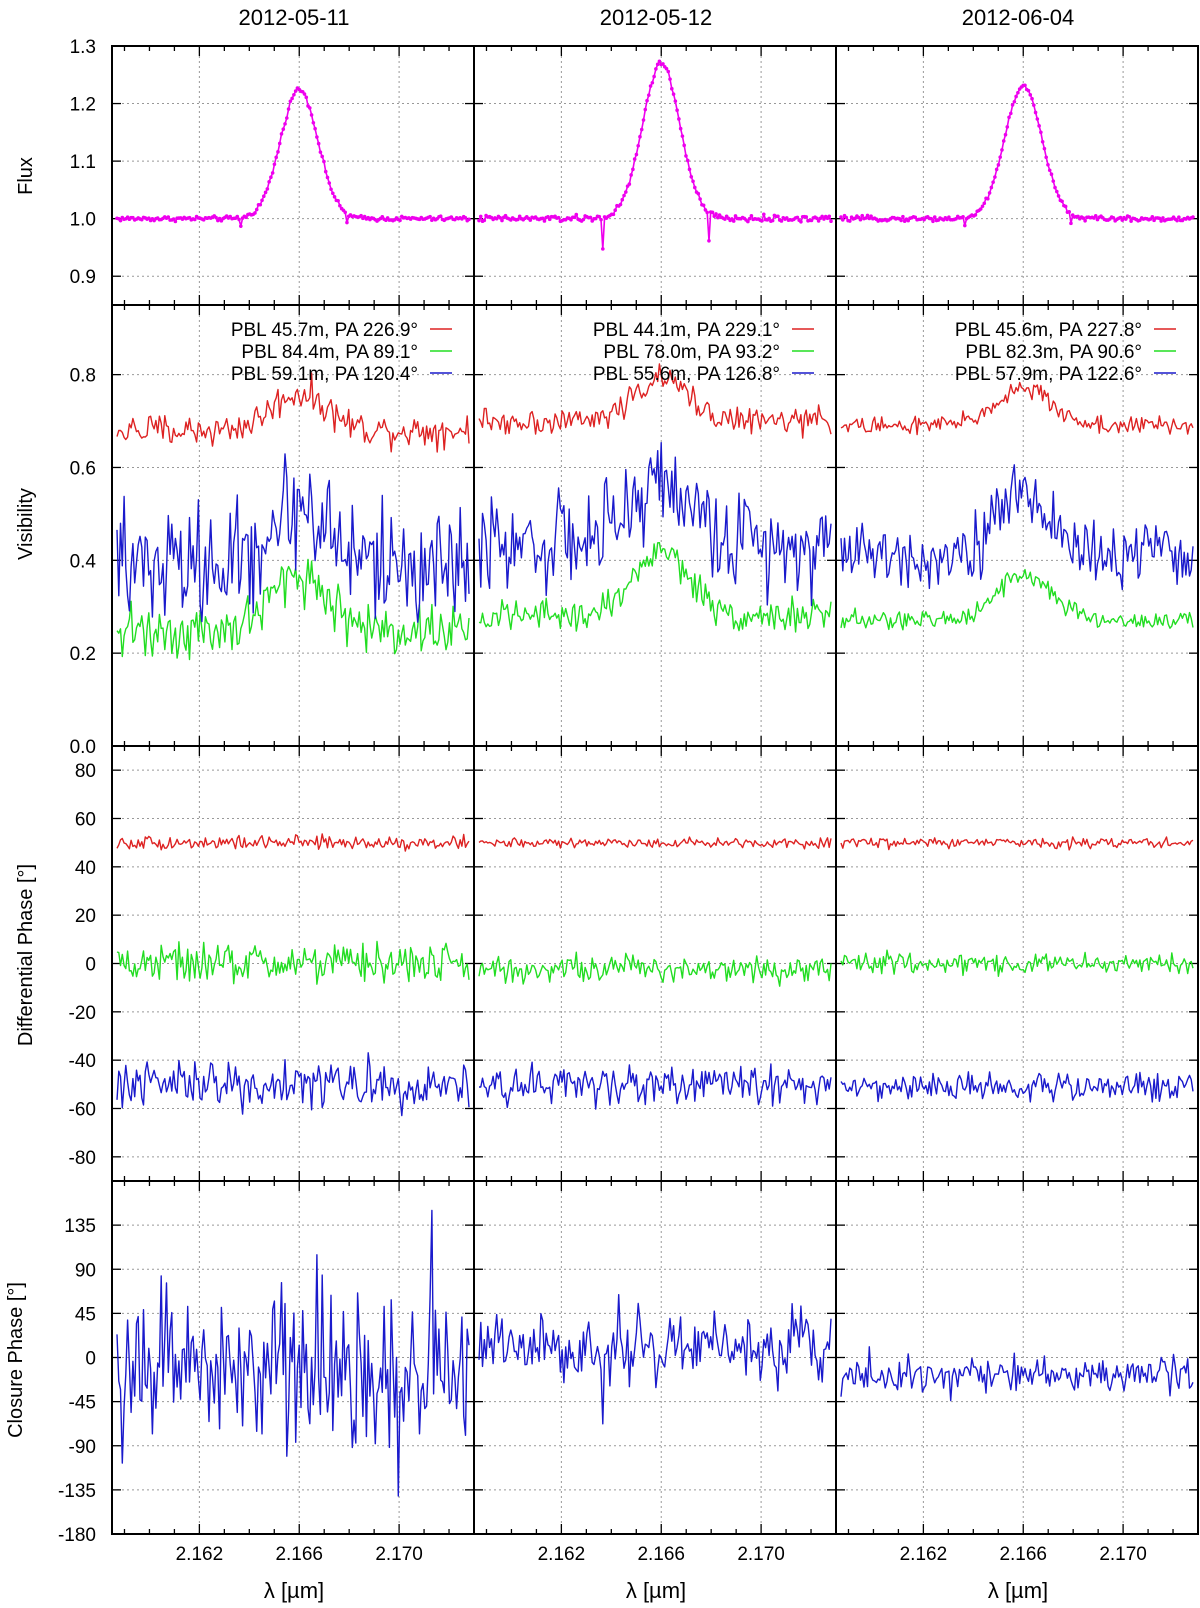 The image size is (1200, 1608). Describe the element at coordinates (293, 157) in the screenshot. I see `flux-line` at that location.